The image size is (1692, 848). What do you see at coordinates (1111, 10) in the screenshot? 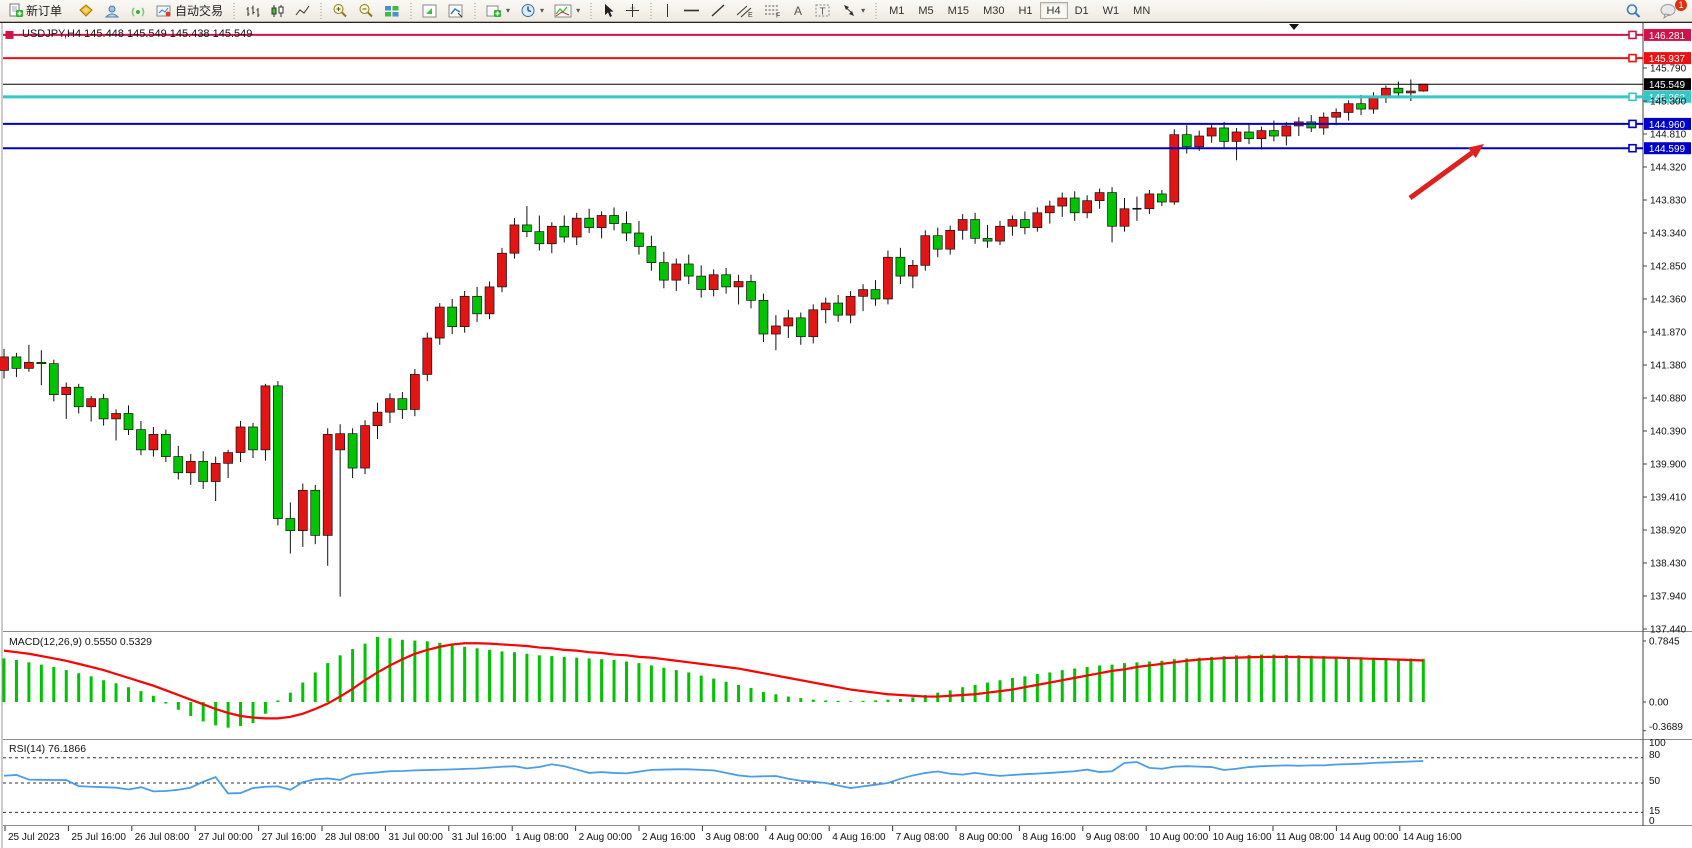
I see `timeframe-button-w1: W1` at bounding box center [1111, 10].